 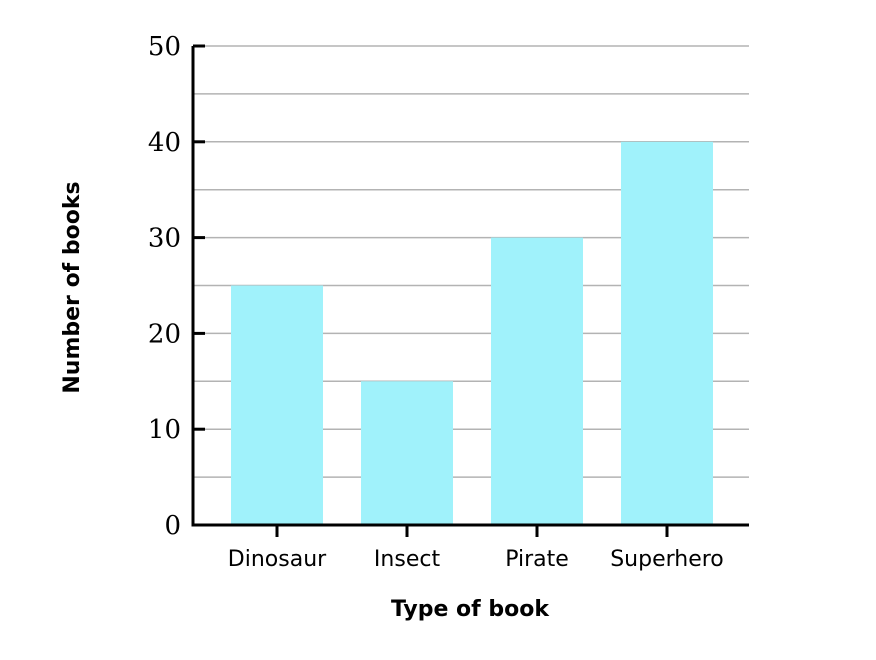 I want to click on y-tick-label: 10, so click(x=164, y=430).